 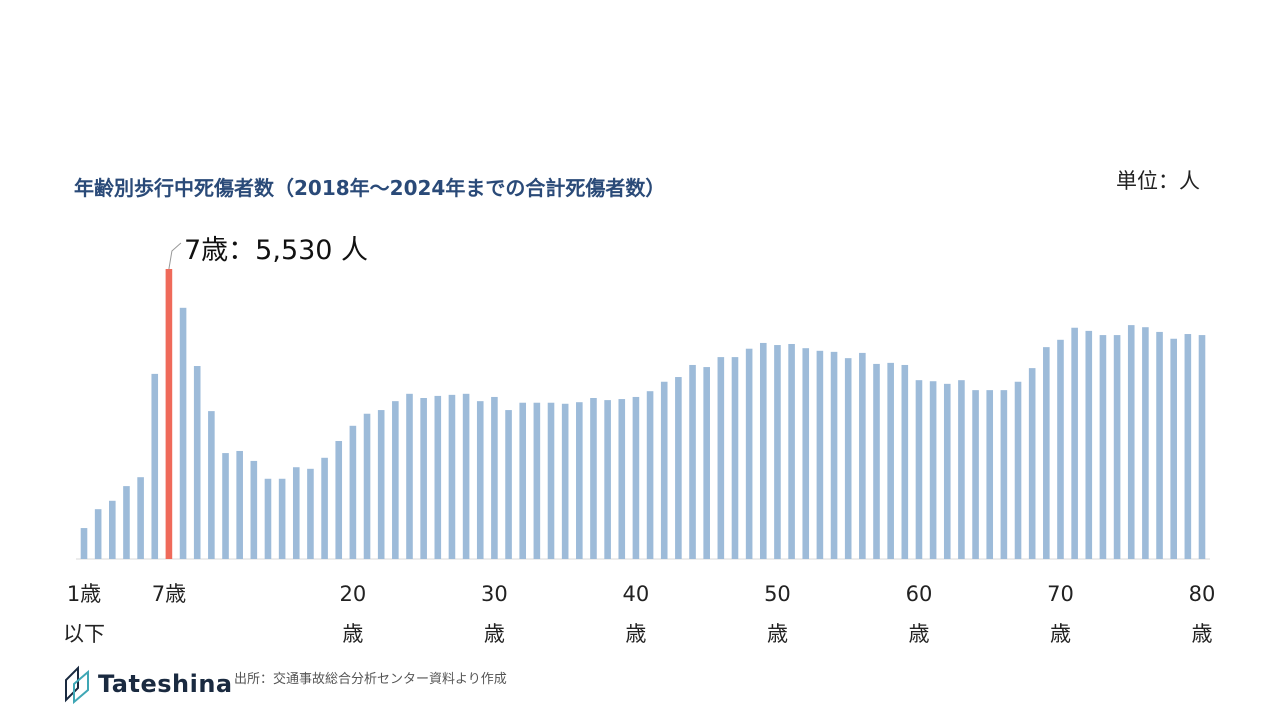 I want to click on unit-label: 単位：人, so click(x=1158, y=181).